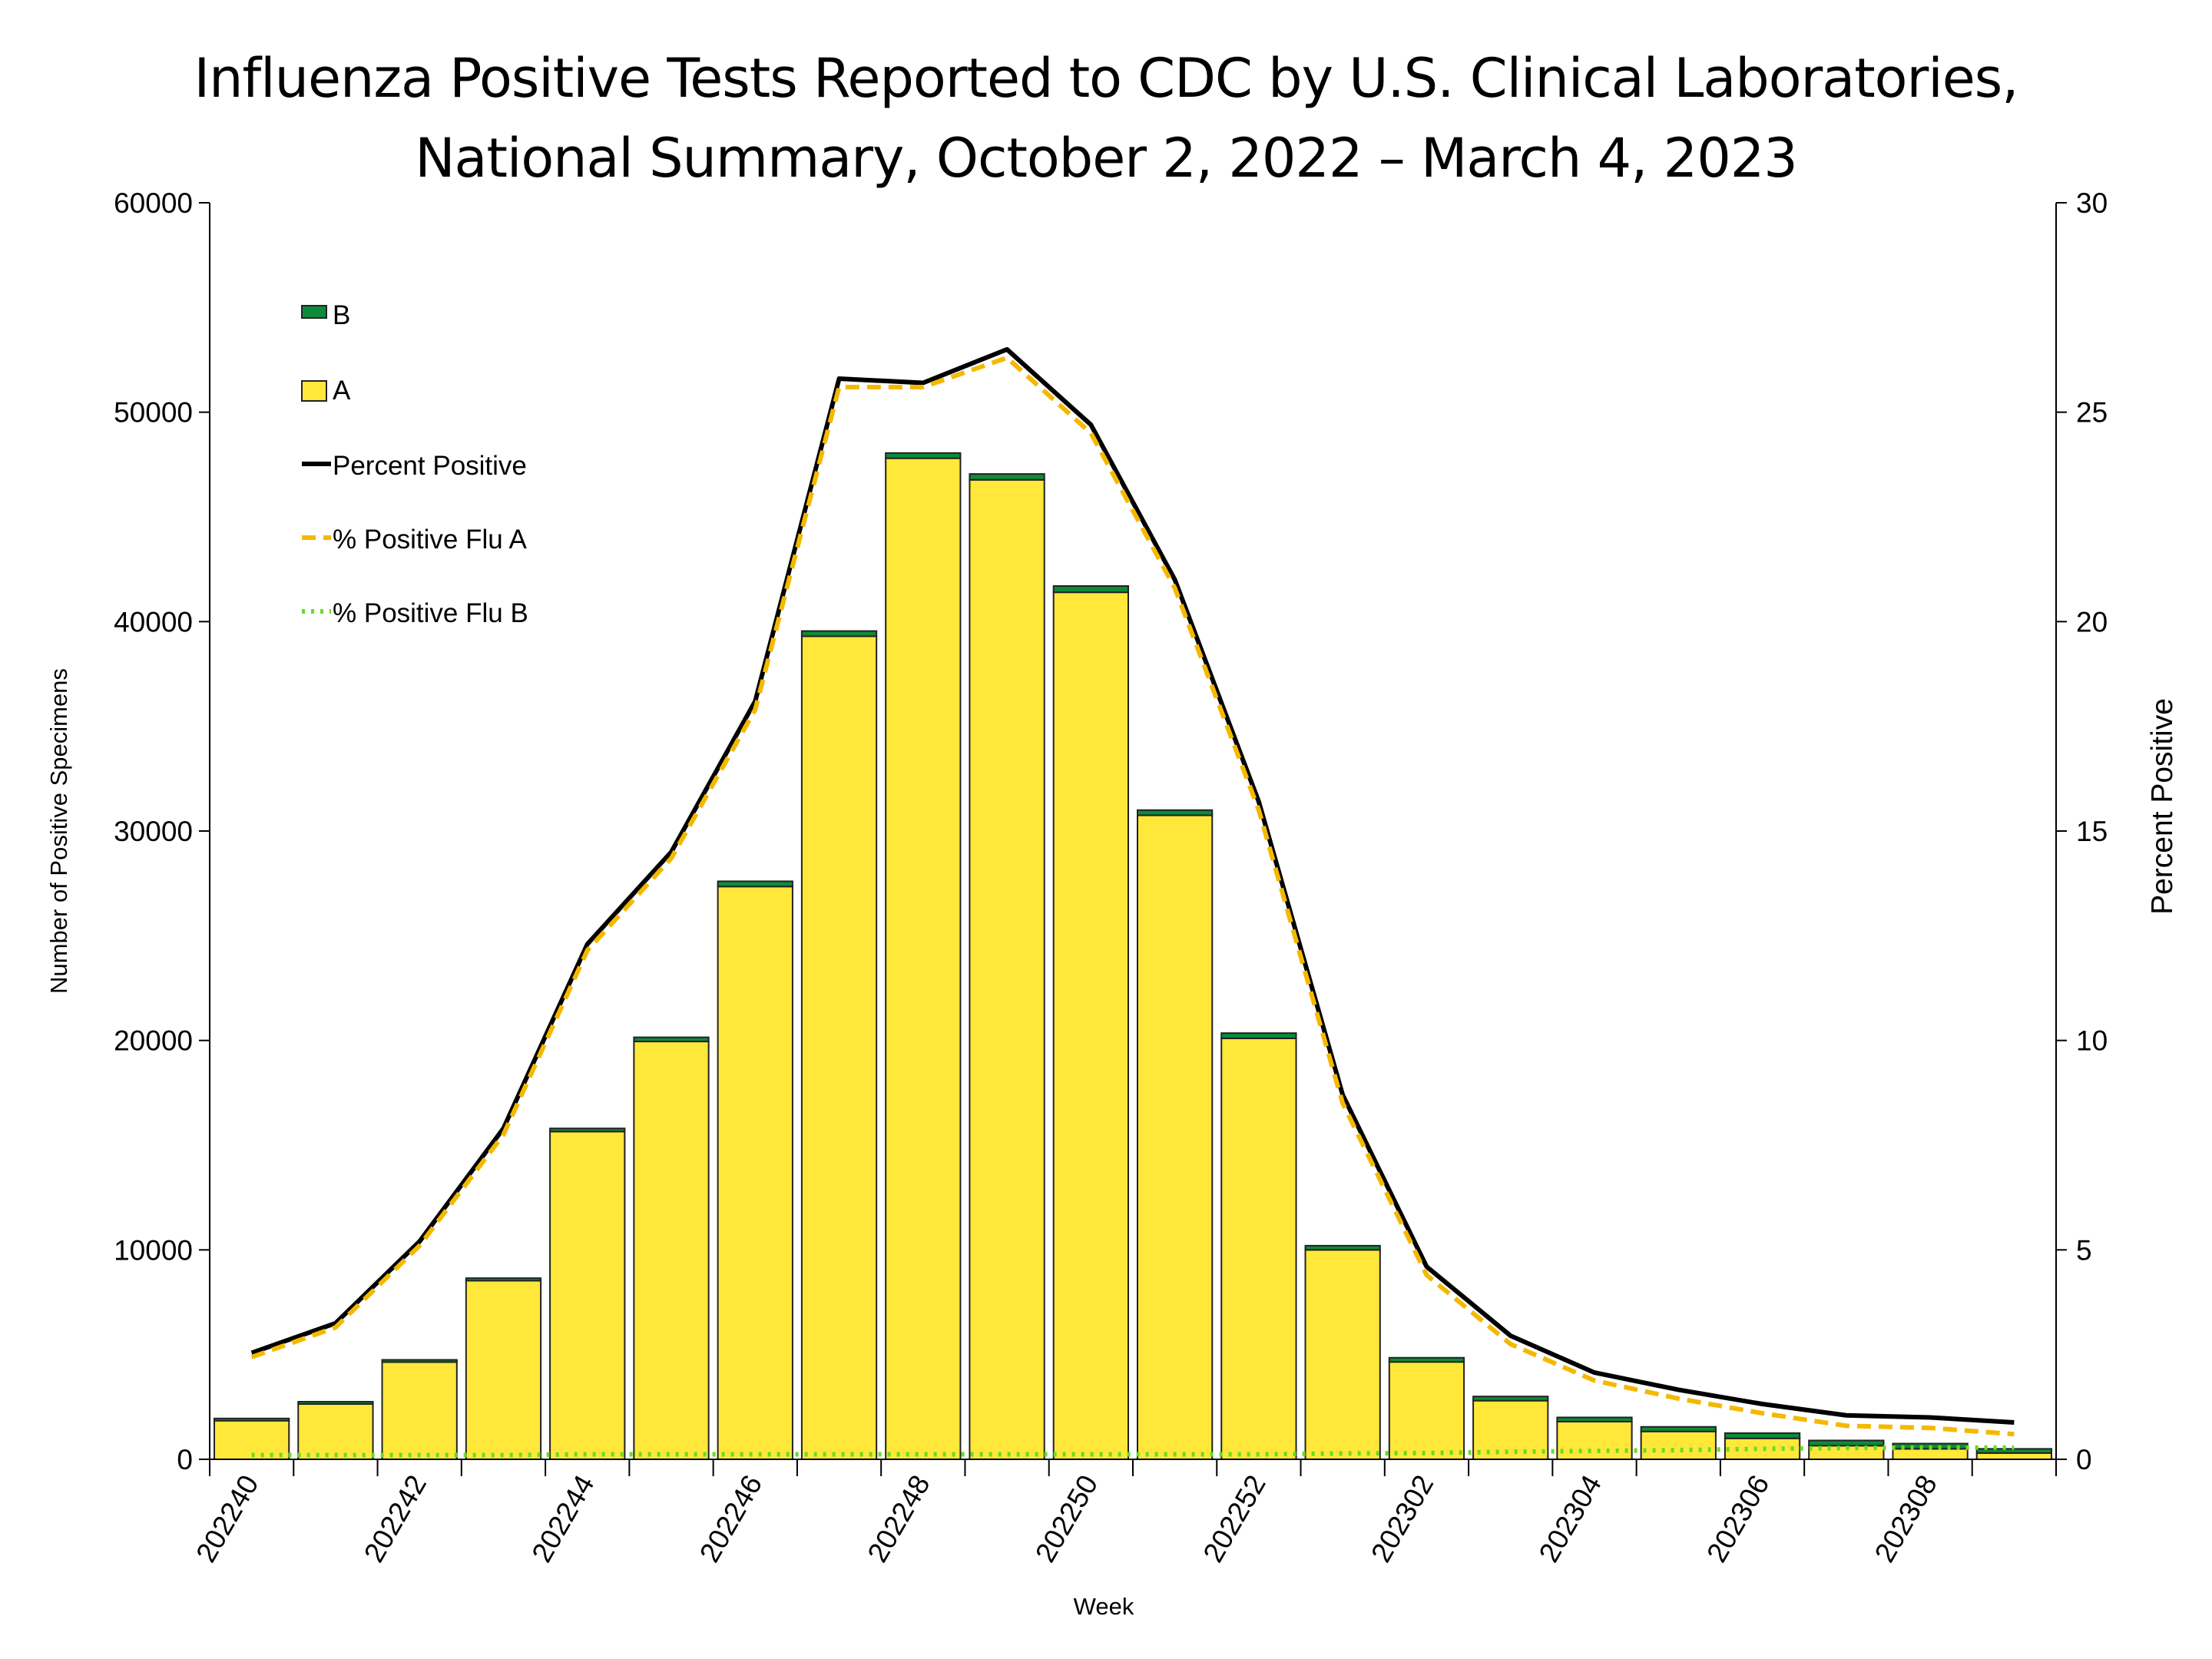 The image size is (2212, 1659). Describe the element at coordinates (1570, 1519) in the screenshot. I see `x-tick-label: 202304` at that location.